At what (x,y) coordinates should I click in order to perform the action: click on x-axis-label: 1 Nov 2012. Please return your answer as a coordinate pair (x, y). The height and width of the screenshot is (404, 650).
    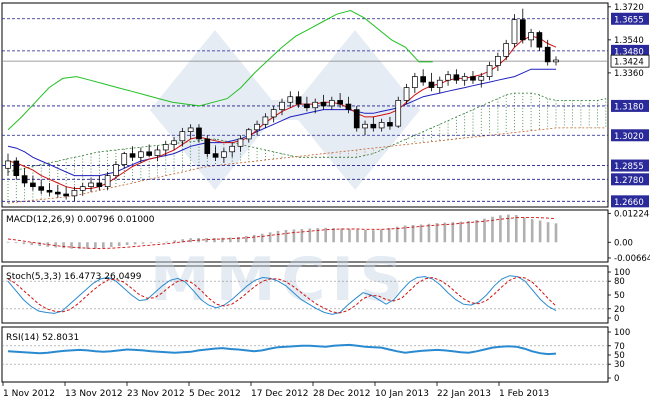
    Looking at the image, I should click on (29, 394).